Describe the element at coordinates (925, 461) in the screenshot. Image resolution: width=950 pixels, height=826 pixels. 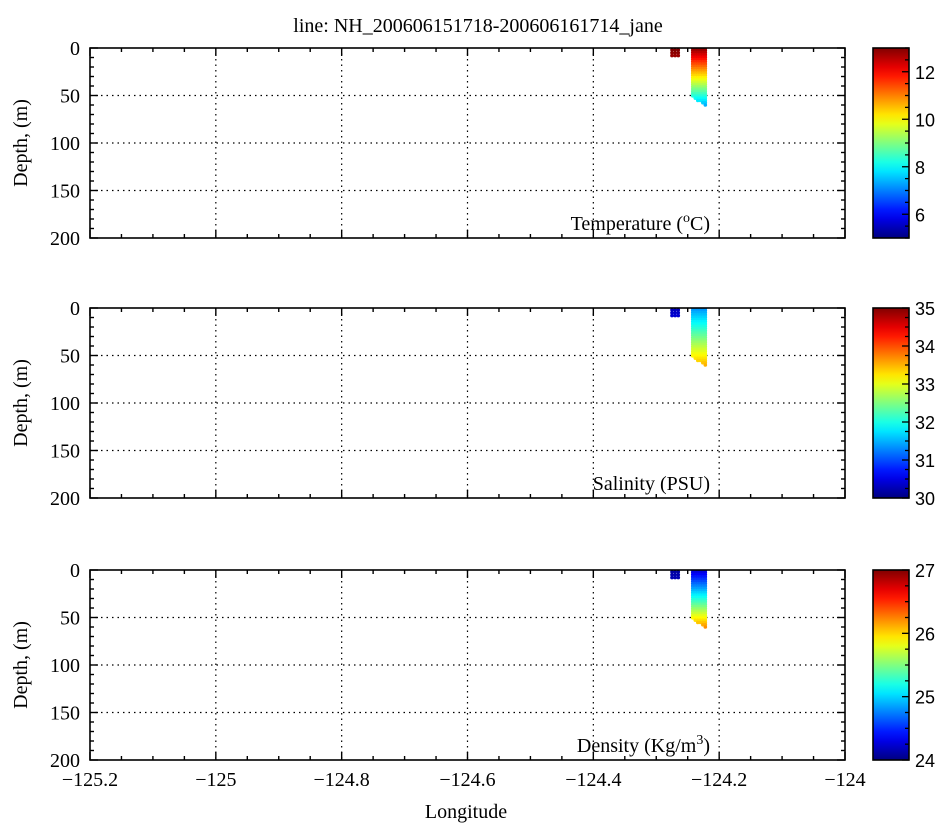
I see `colorbar-tick-label: 31` at that location.